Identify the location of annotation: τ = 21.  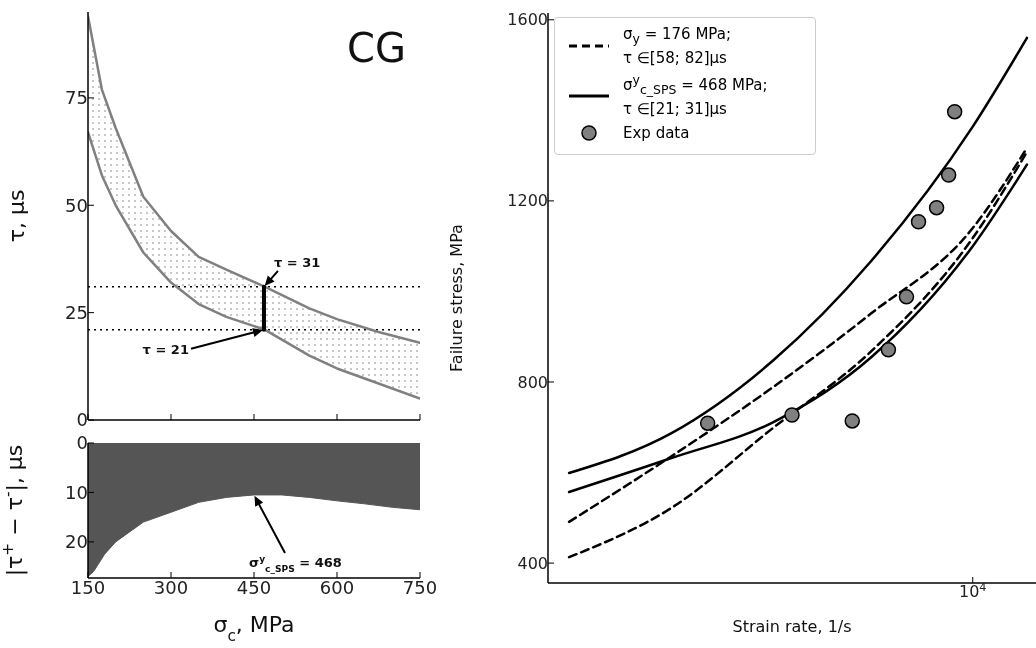
(165, 349).